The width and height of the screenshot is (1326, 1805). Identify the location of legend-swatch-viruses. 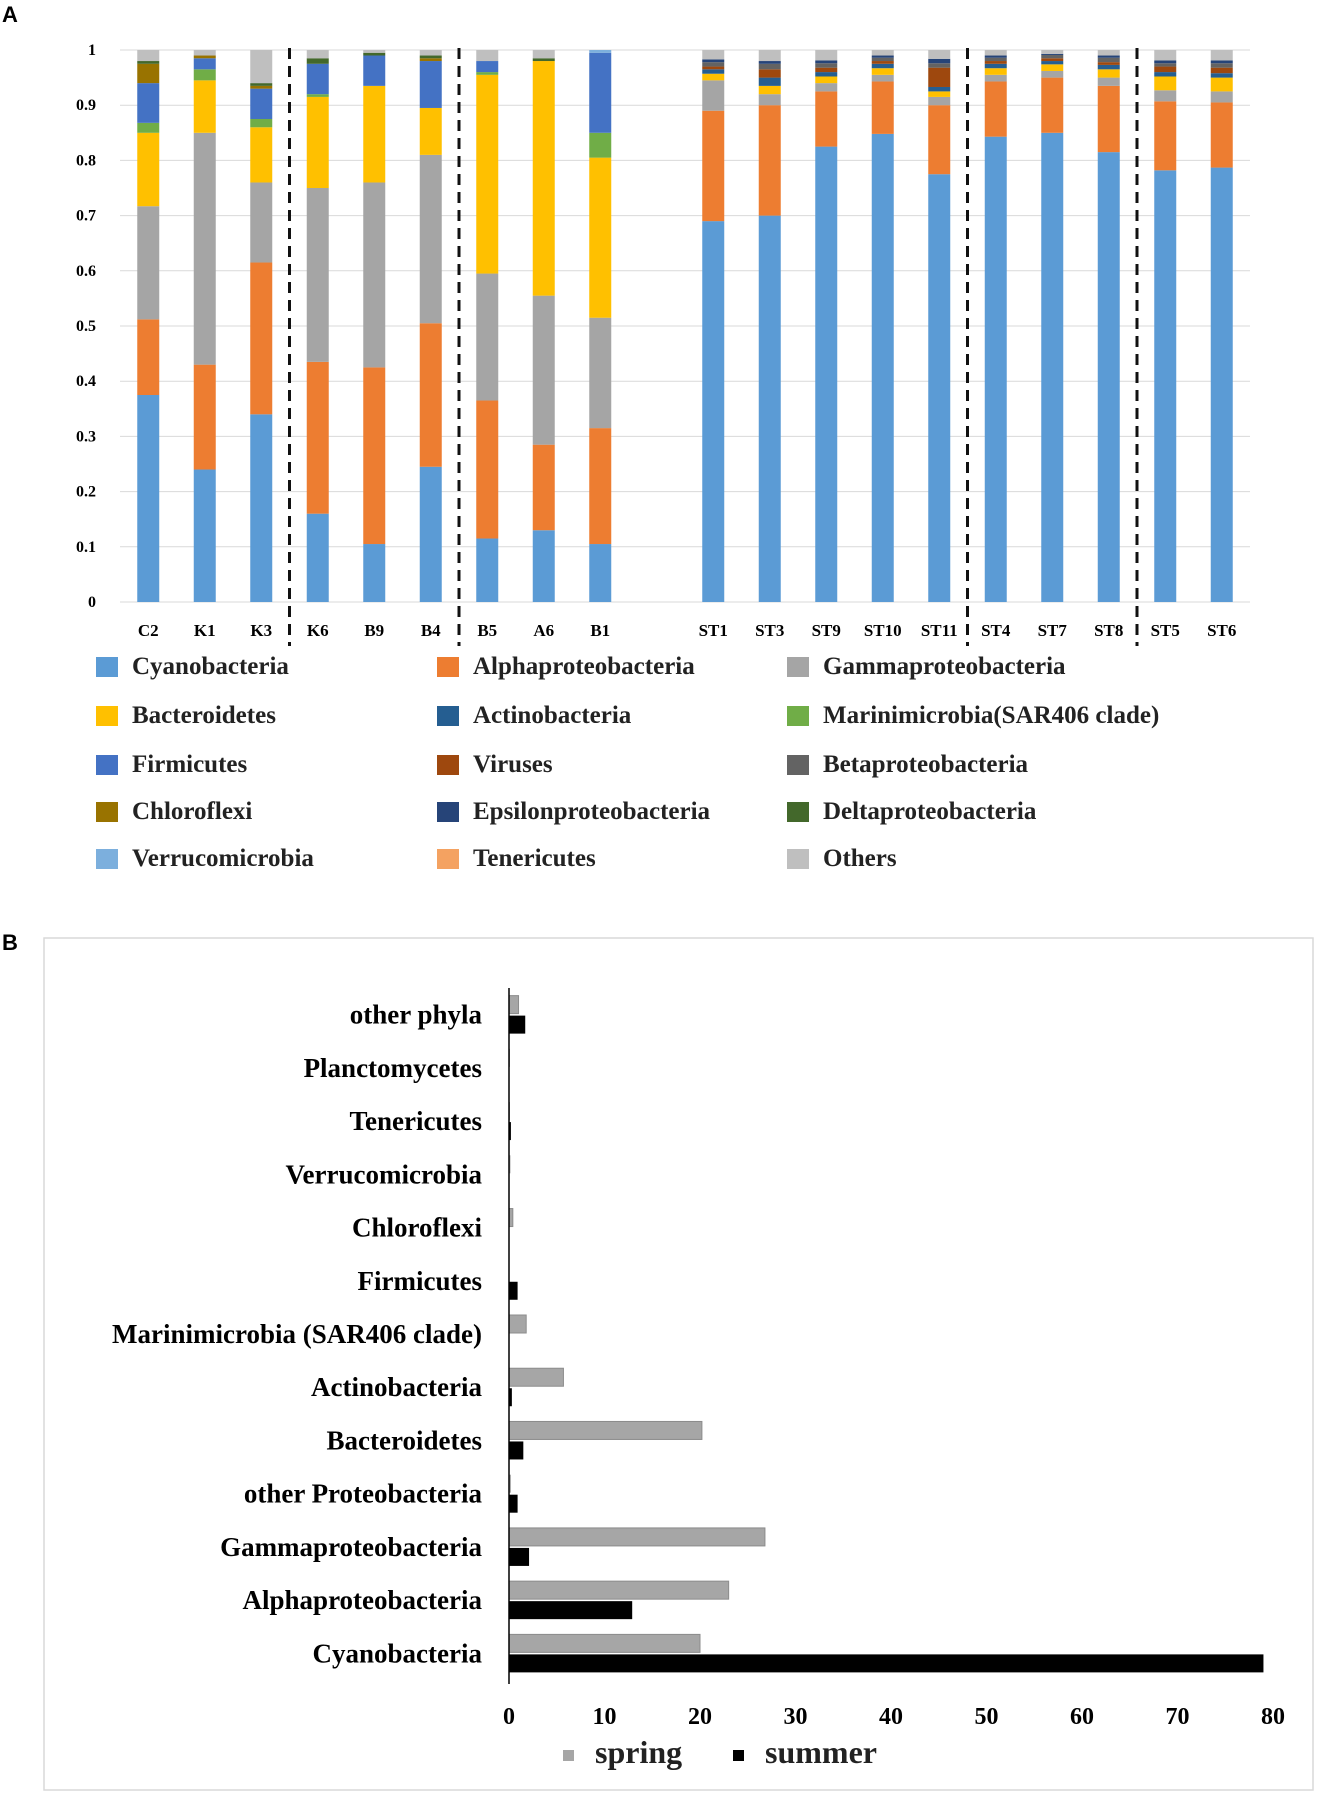
(448, 765).